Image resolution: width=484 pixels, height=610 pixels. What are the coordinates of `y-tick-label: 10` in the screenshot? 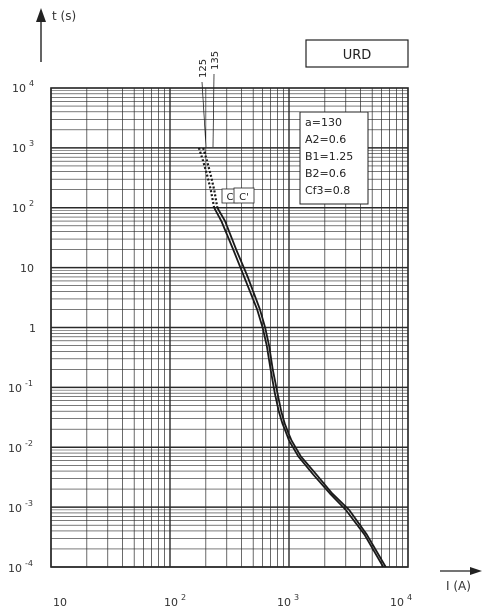 It's located at (27, 268).